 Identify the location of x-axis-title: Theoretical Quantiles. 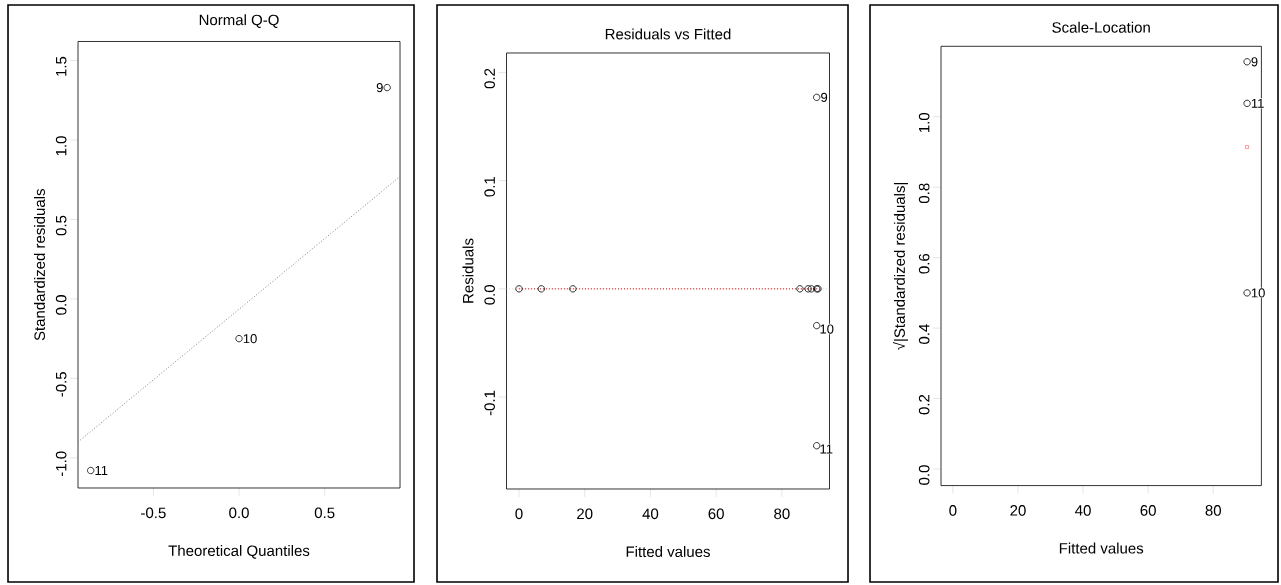
(239, 552).